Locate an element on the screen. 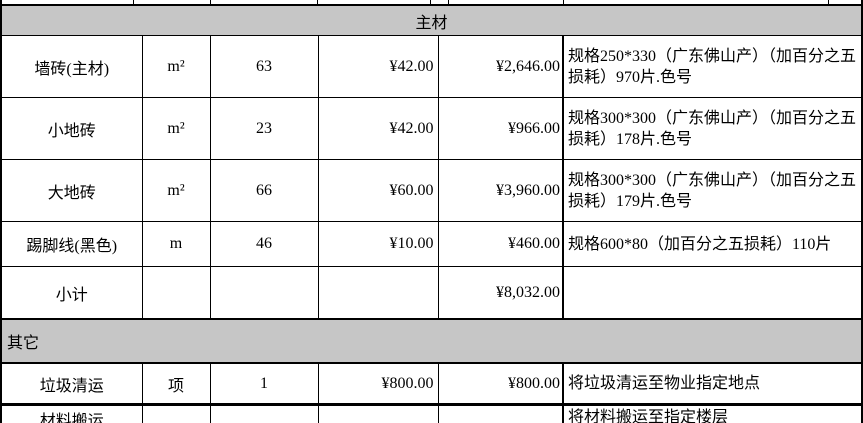 This screenshot has width=863, height=423. cell-spec-note: 规格300*300（广东佛山产）（加百分之五损耗）178片.色号 is located at coordinates (711, 128).